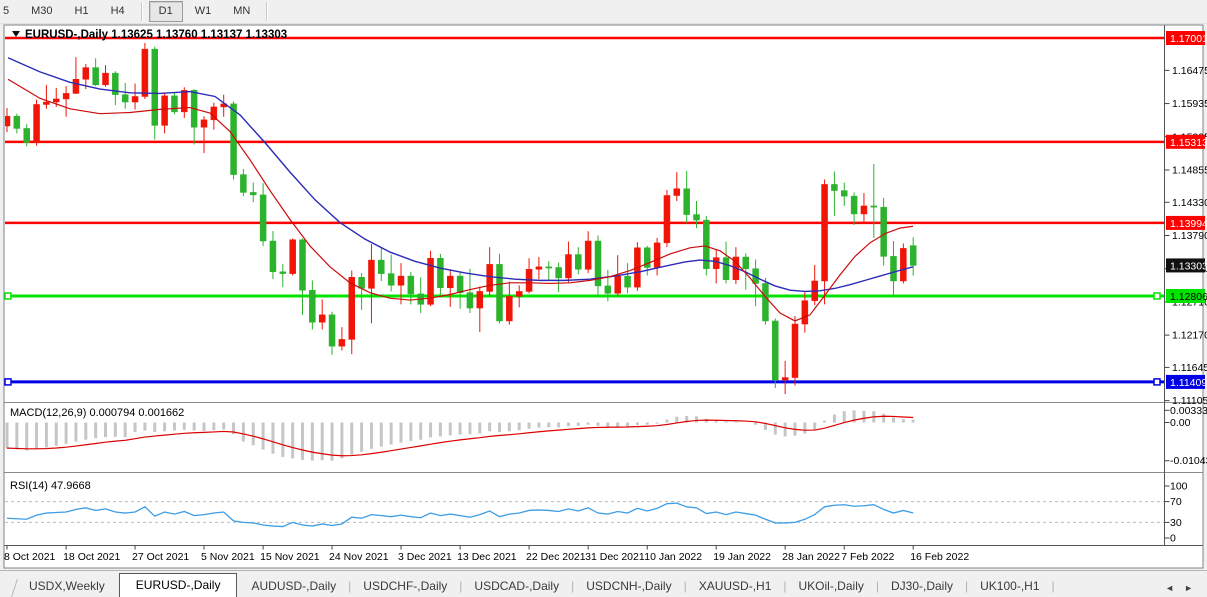 The image size is (1207, 597). What do you see at coordinates (487, 557) in the screenshot?
I see `x-axis-date-label: 13 Dec 2021` at bounding box center [487, 557].